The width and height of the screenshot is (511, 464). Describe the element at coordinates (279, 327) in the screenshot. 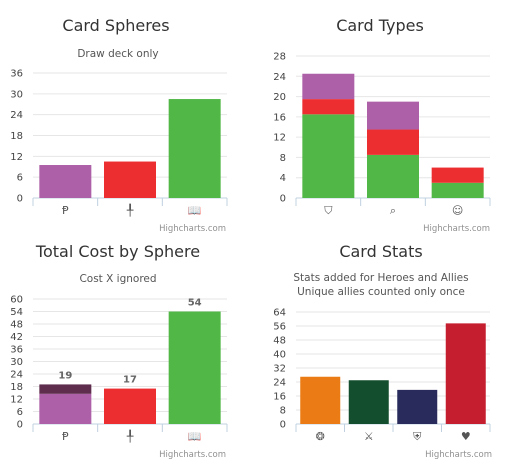

I see `y-tick-label: 56` at that location.